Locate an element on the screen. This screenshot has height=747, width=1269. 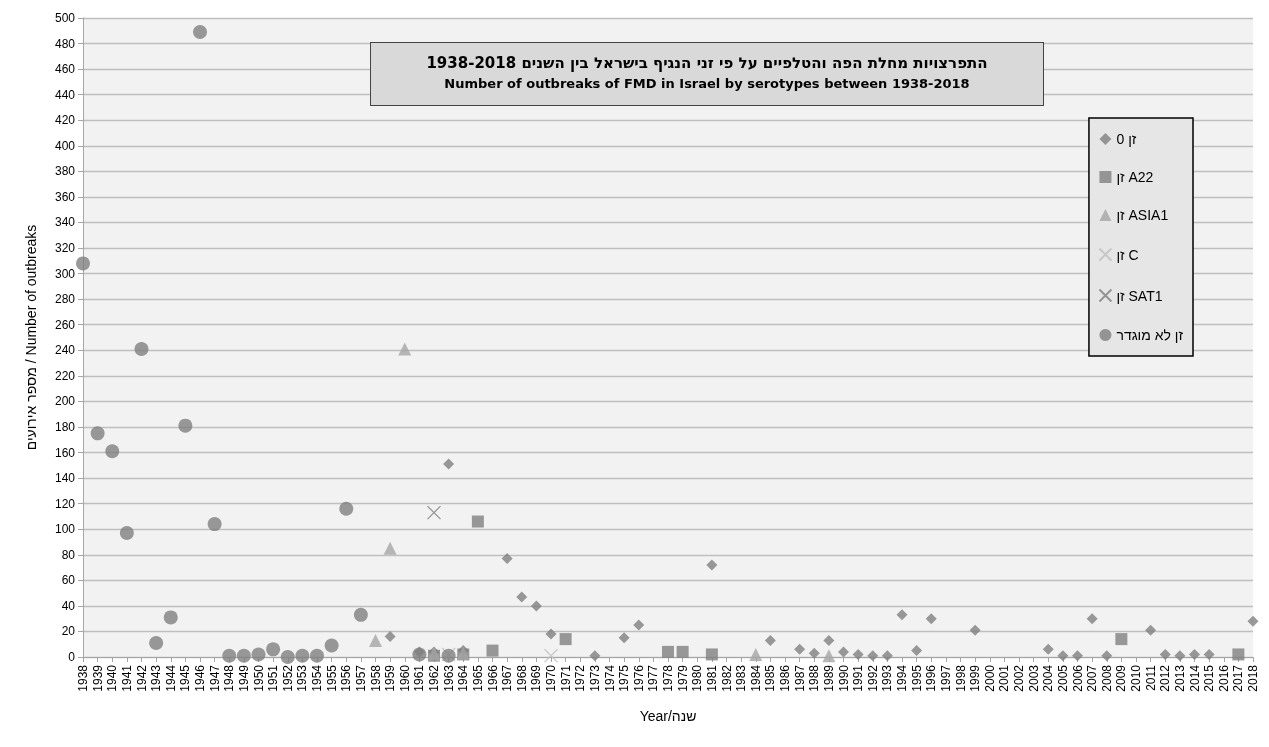
y-tick-label: 40 is located at coordinates (68, 605).